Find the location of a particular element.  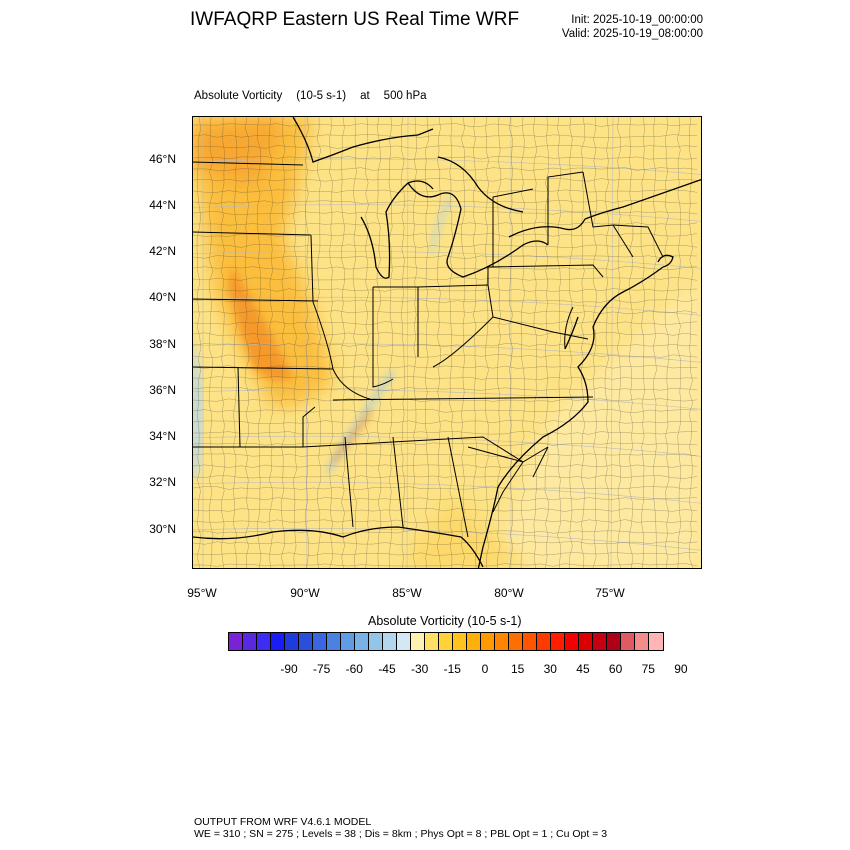

page-title: IWFAQRP Eastern US Real Time WRF is located at coordinates (355, 19).